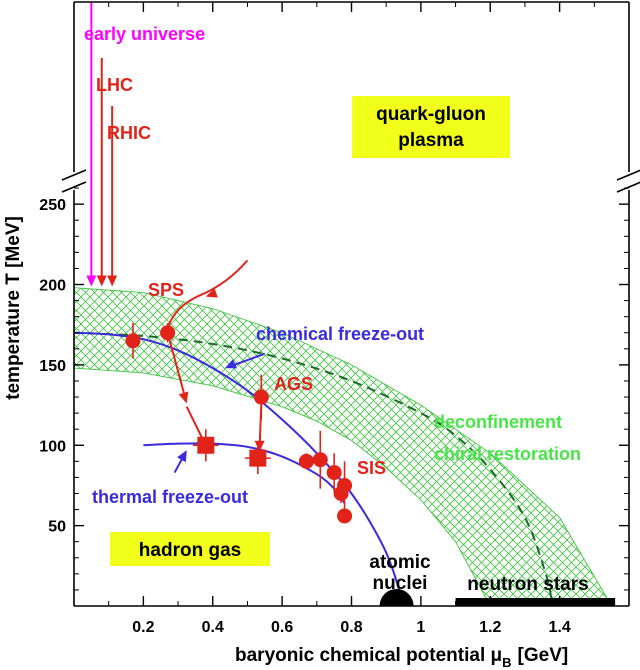  What do you see at coordinates (498, 422) in the screenshot?
I see `deconfinement-label: deconfinement` at bounding box center [498, 422].